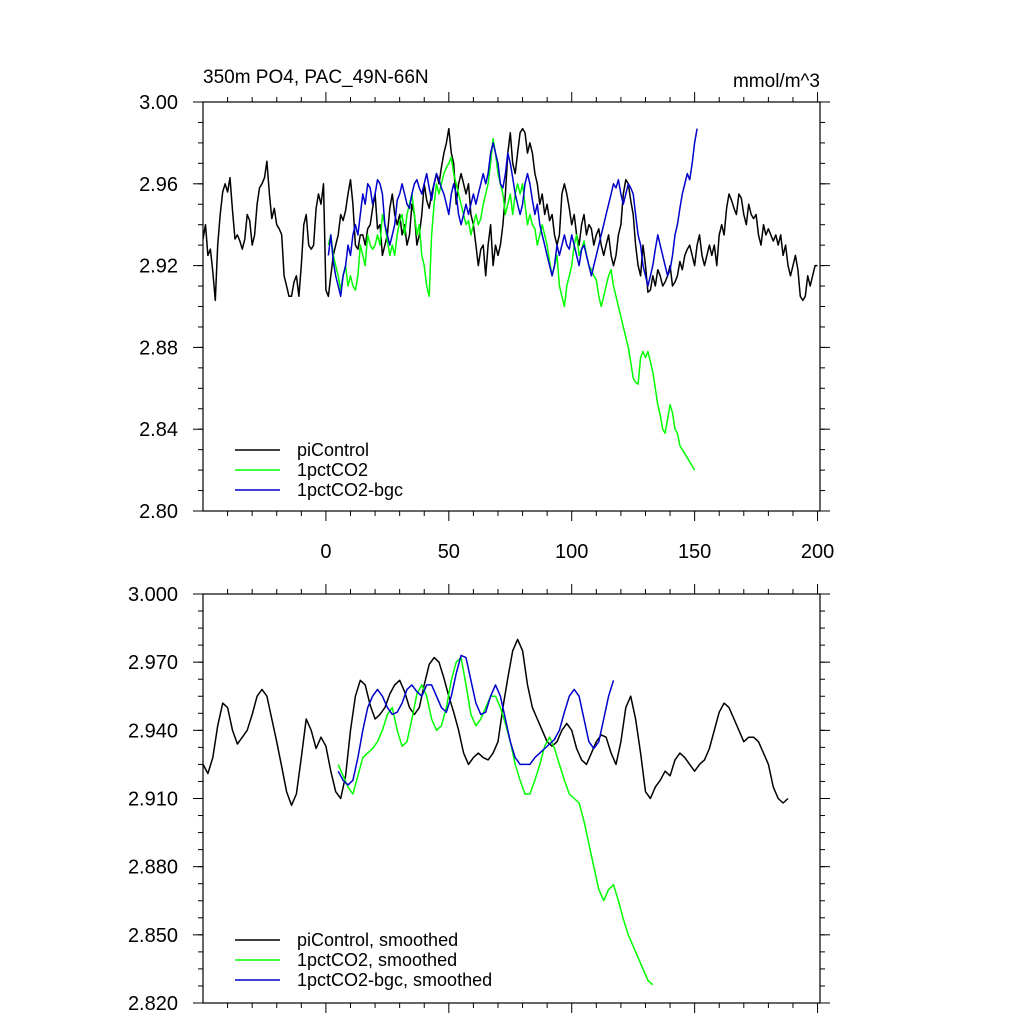 Image resolution: width=1024 pixels, height=1024 pixels. What do you see at coordinates (333, 450) in the screenshot?
I see `legend-label: piControl` at bounding box center [333, 450].